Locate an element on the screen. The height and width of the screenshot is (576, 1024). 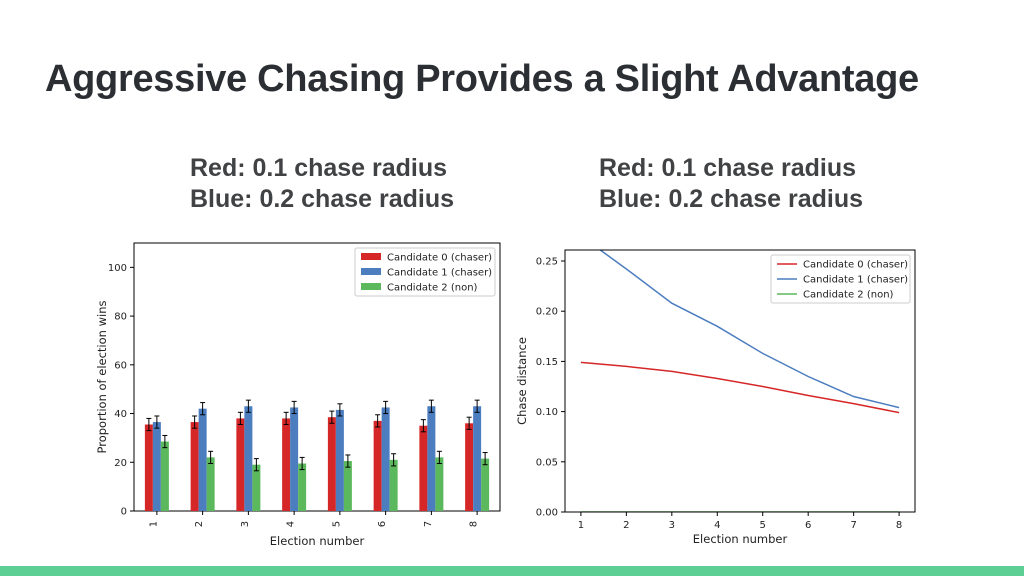
bar-s2-c3 is located at coordinates (302, 487).